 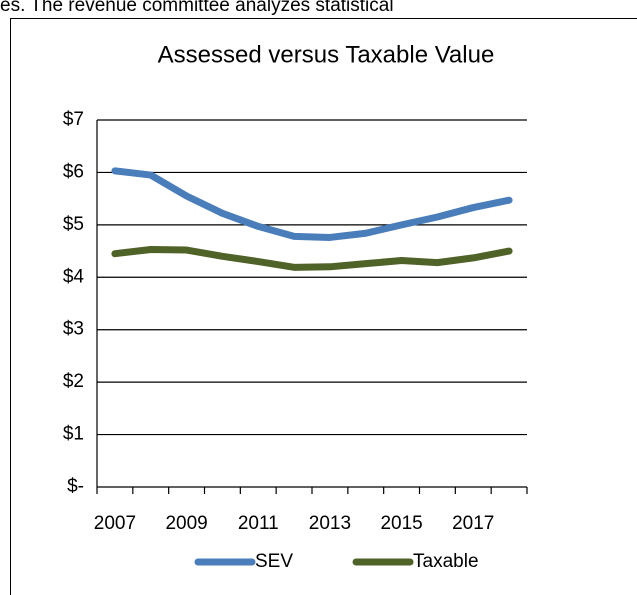 What do you see at coordinates (186, 523) in the screenshot?
I see `x-tick-label: 2009` at bounding box center [186, 523].